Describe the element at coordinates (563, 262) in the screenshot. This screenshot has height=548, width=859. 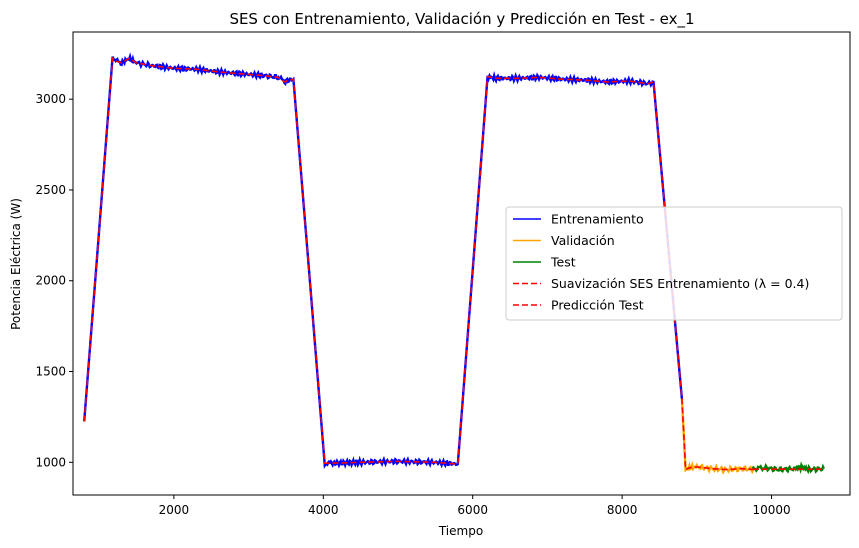
I see `legend-label-2: Test` at that location.